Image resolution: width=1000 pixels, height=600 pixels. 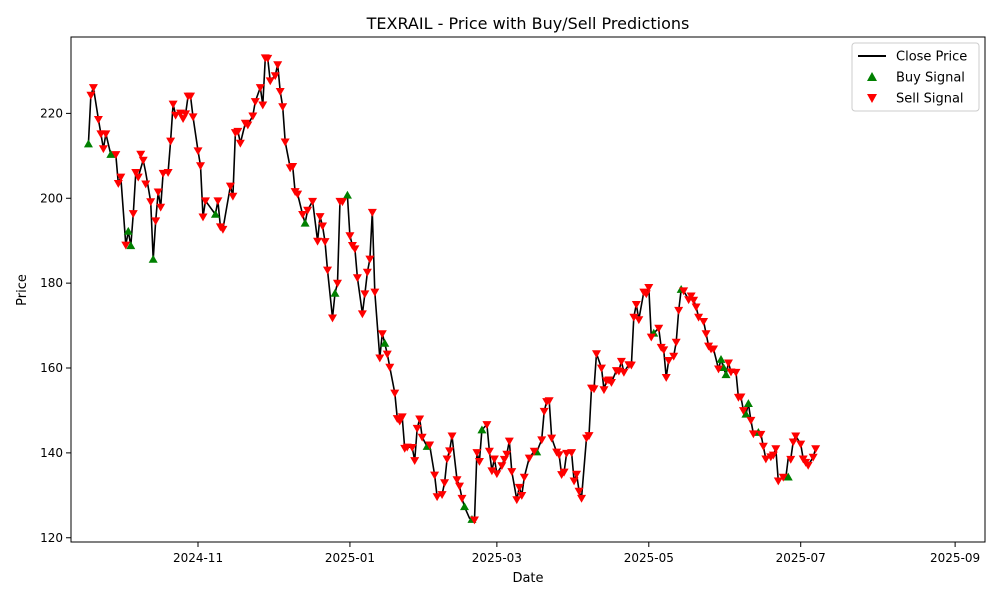 I want to click on legend-buy-swatch, so click(x=872, y=76).